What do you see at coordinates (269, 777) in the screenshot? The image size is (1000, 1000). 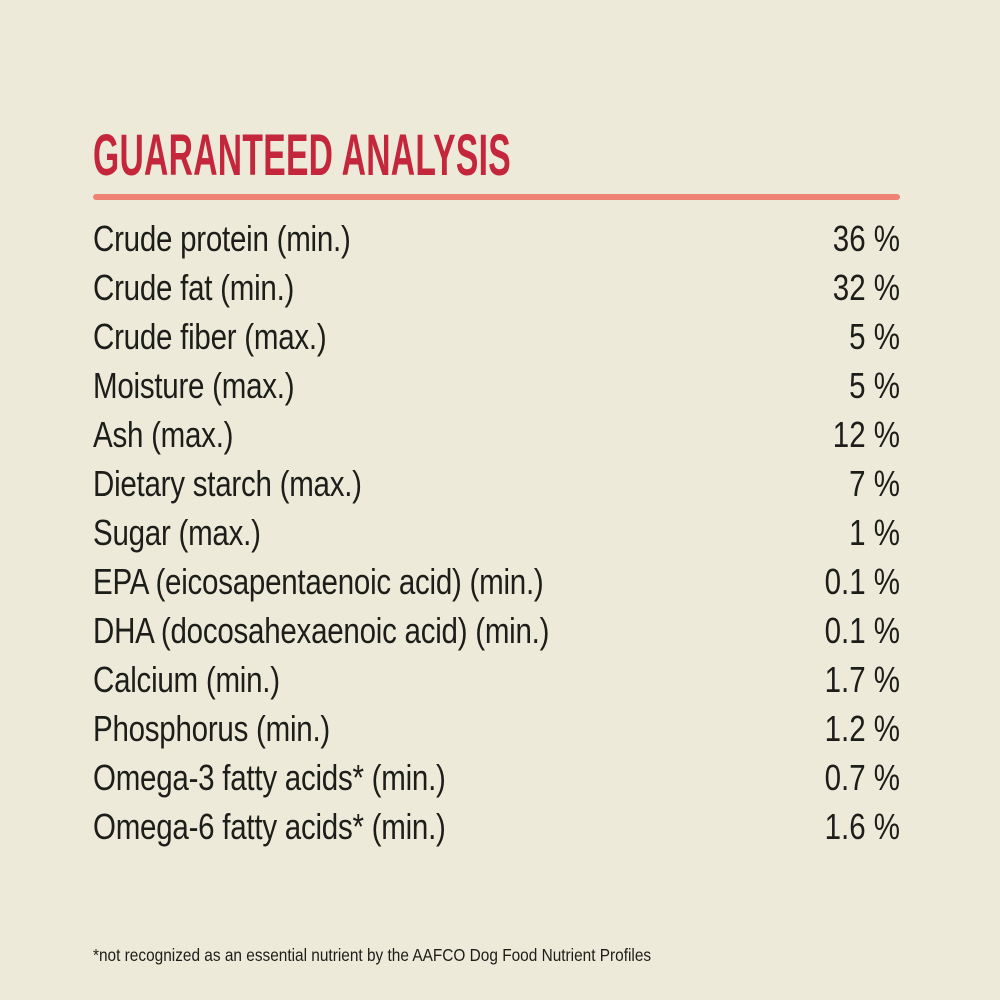 I see `nutrient-label: Omega-3 fatty acids* (min.)` at bounding box center [269, 777].